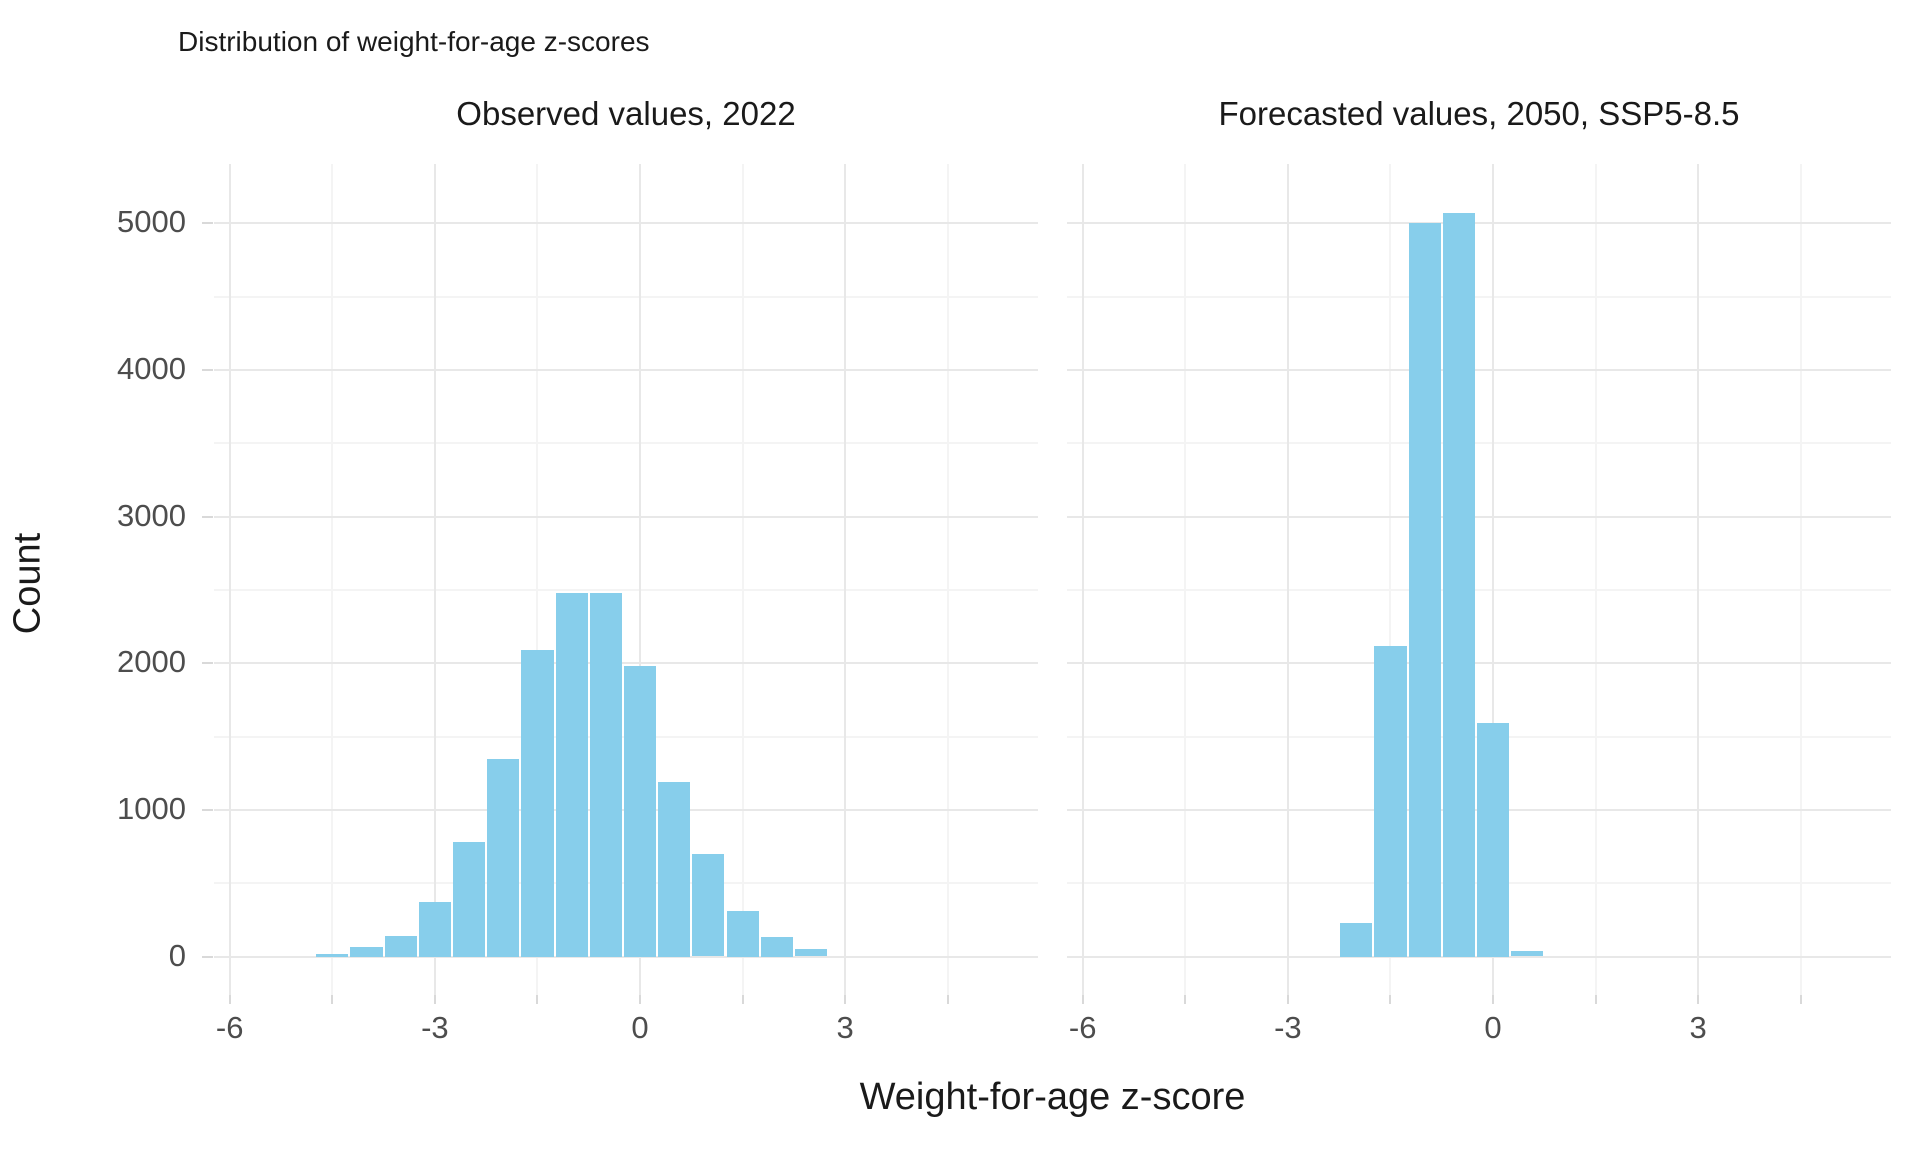 The height and width of the screenshot is (1152, 1920). I want to click on plot-title: Distribution of weight-for-age z-scores, so click(414, 41).